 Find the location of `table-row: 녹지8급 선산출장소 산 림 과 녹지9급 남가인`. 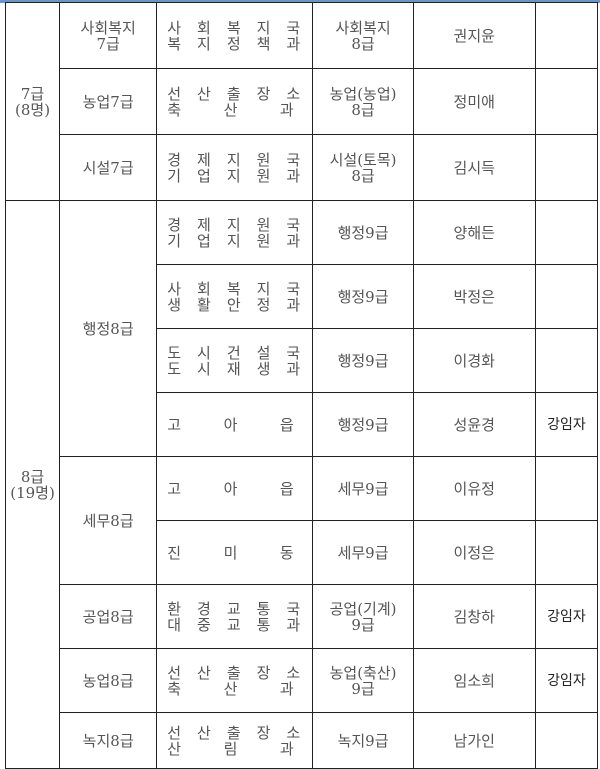

table-row: 녹지8급 선산출장소 산 림 과 녹지9급 남가인 is located at coordinates (302, 740).